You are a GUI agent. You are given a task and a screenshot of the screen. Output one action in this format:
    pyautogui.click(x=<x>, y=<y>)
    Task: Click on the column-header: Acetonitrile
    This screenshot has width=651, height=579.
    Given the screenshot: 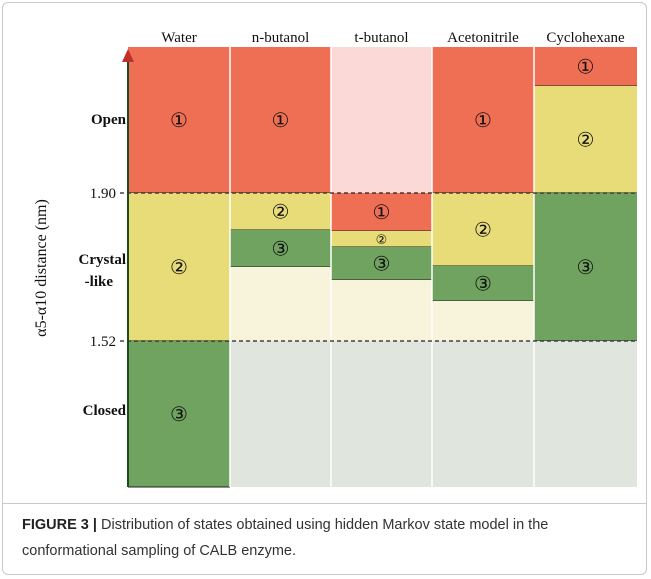 What is the action you would take?
    pyautogui.click(x=483, y=38)
    